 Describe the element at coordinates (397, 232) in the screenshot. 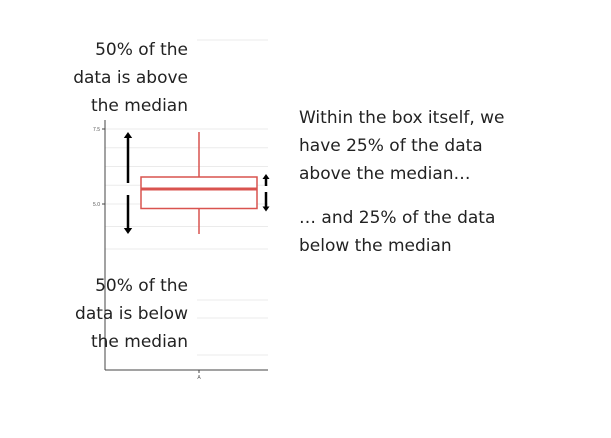

I see `annotation-box-below-median: … and 25% of the data below the median` at that location.